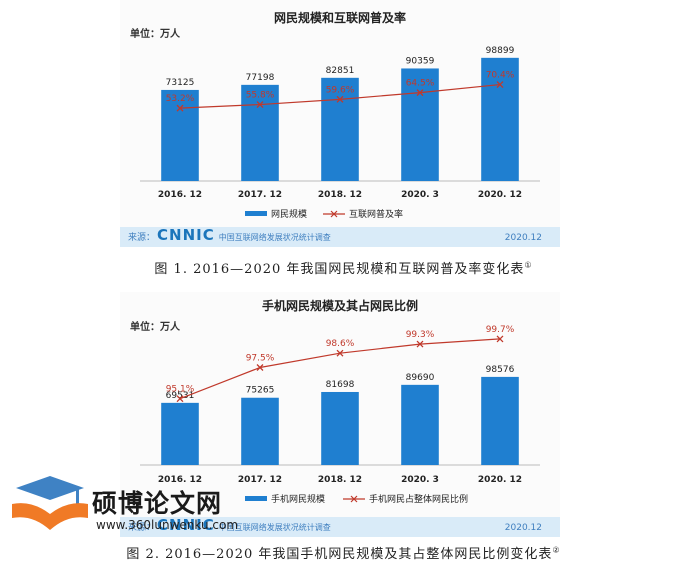 Image resolution: width=687 pixels, height=569 pixels. Describe the element at coordinates (180, 83) in the screenshot. I see `bar-value-label-0: 73125` at that location.